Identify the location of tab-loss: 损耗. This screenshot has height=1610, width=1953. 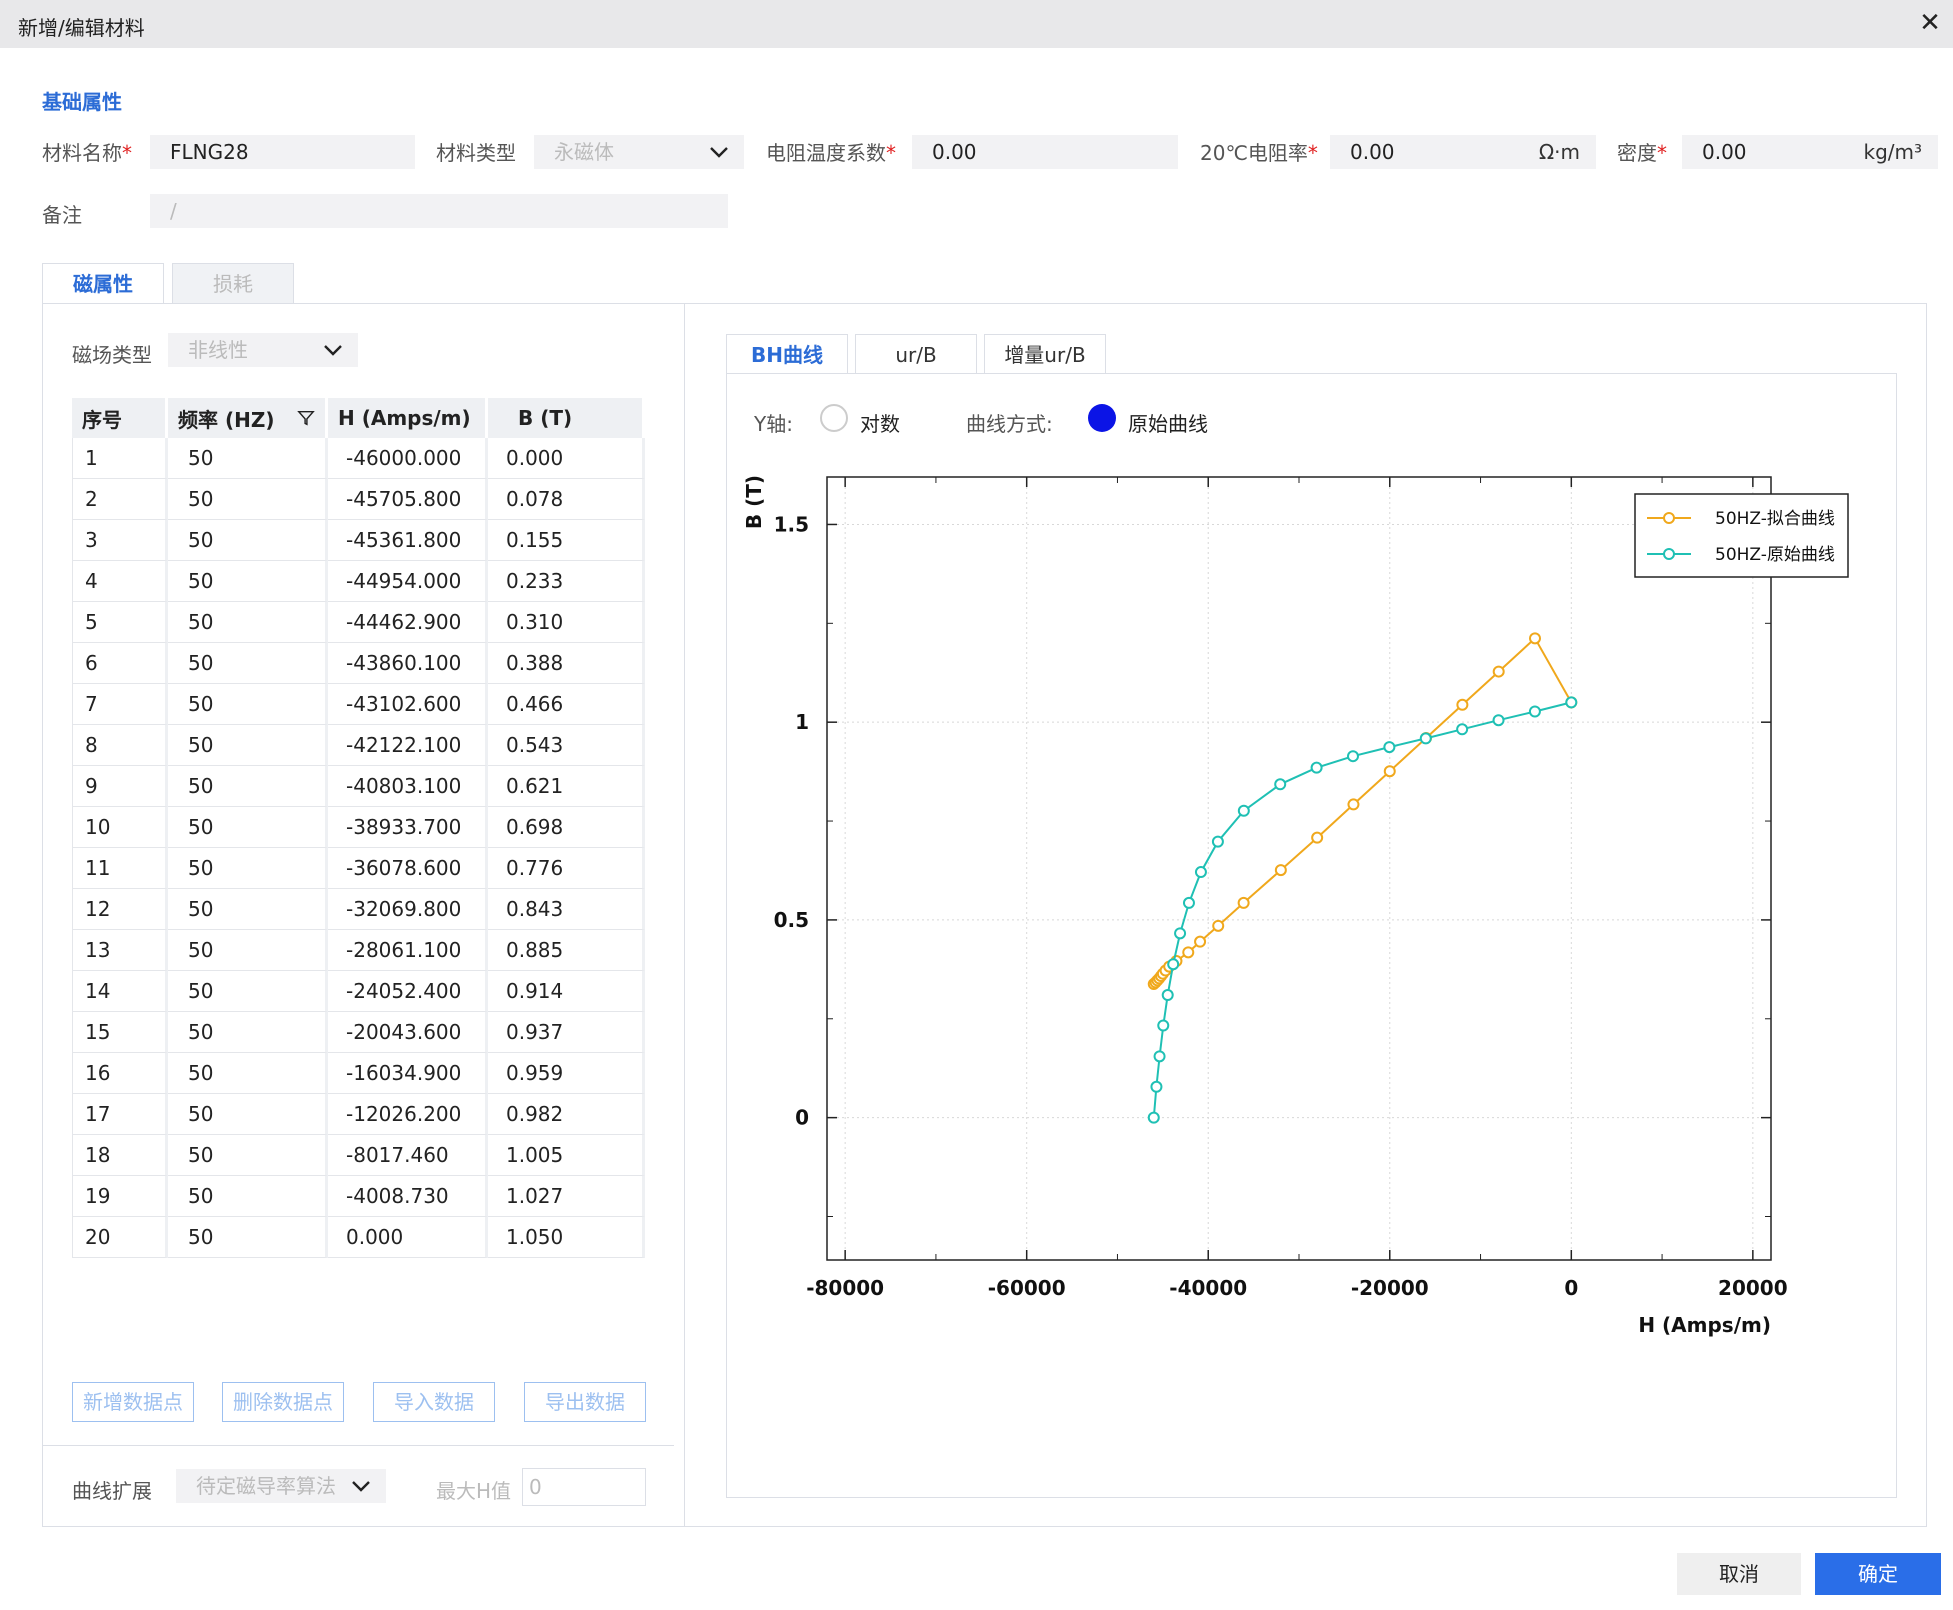
(233, 283).